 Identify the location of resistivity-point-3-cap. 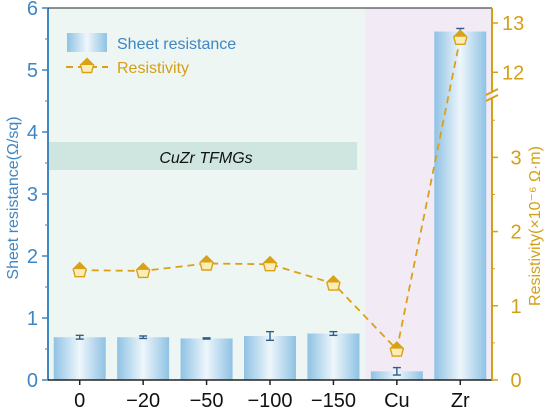
(270, 260).